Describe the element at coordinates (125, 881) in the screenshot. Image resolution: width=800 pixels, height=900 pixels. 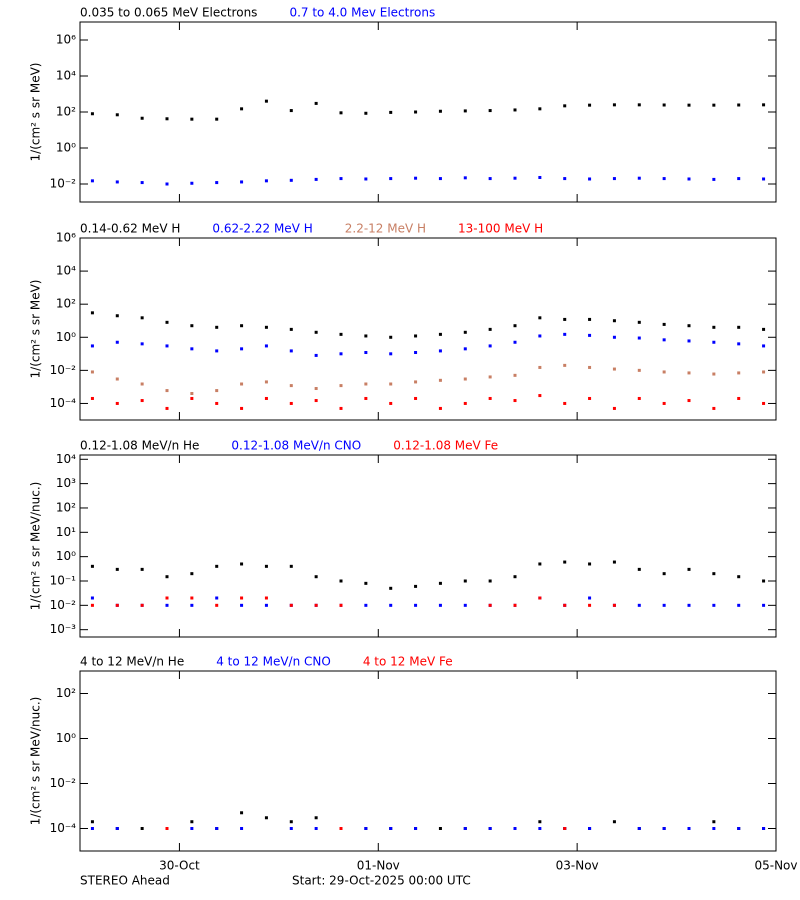
I see `footer-label: STEREO Ahead` at that location.